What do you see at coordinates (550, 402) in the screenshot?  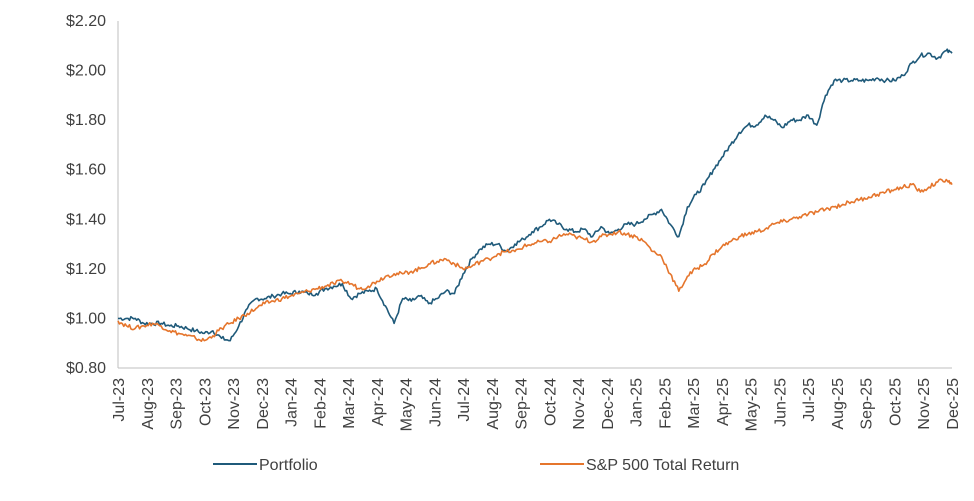 I see `x-tick-label: Oct-24` at bounding box center [550, 402].